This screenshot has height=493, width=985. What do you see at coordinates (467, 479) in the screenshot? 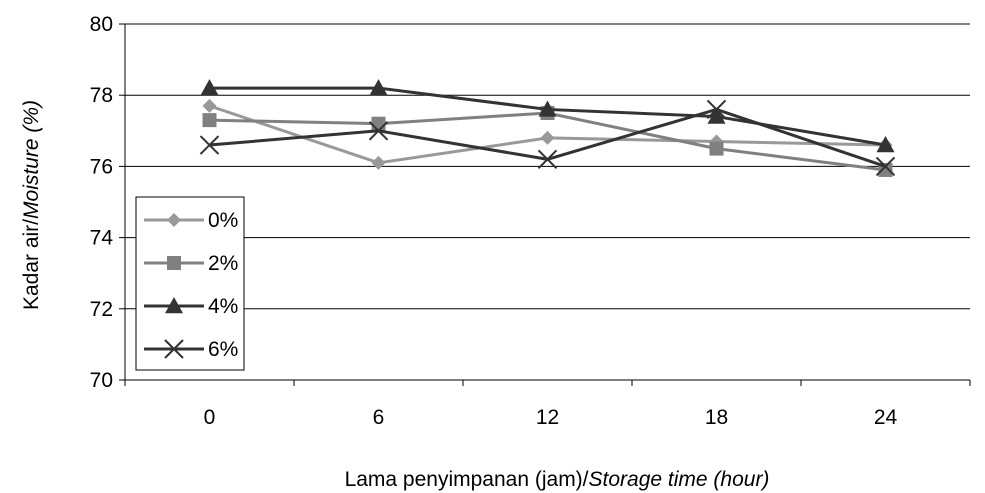
I see `x-axis-title-regular: Lama penyimpanan (jam)/` at bounding box center [467, 479].